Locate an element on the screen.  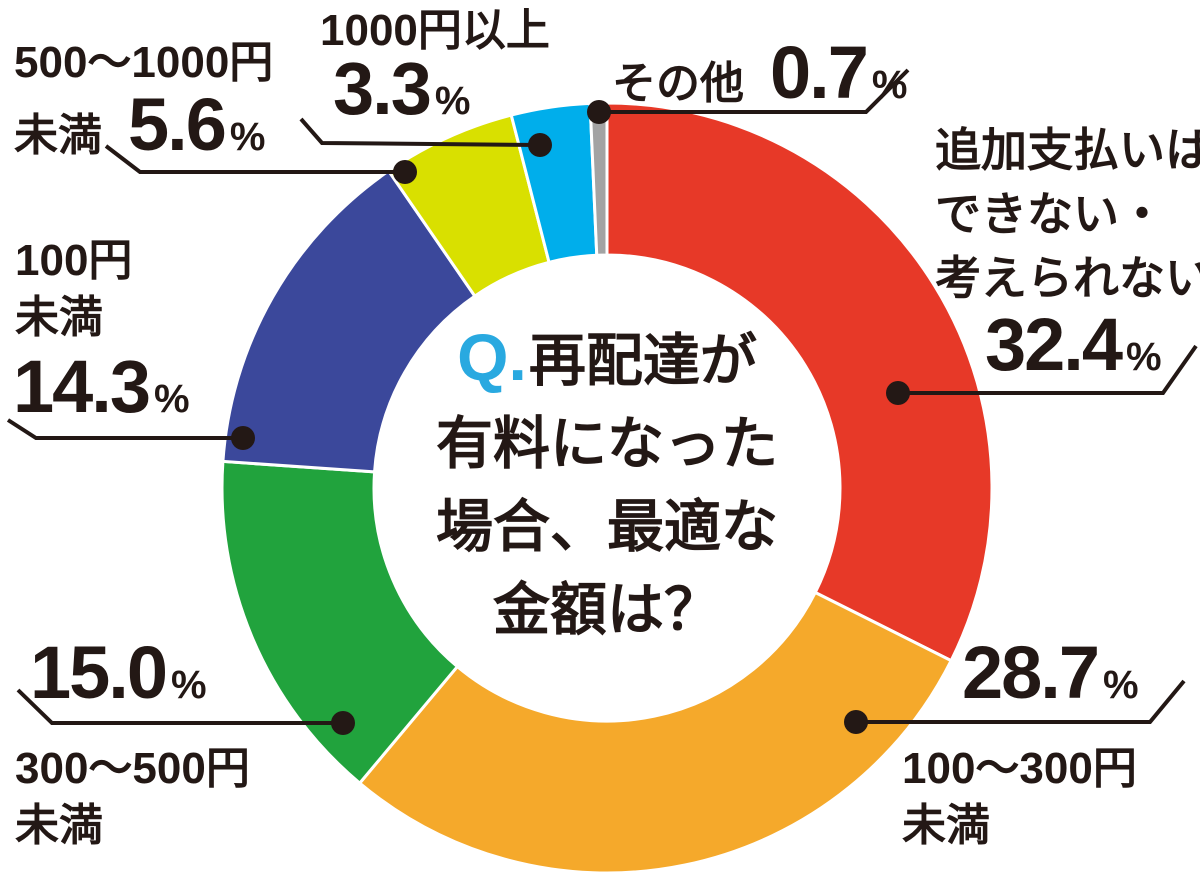
value-row-other: その他 0.7 % is located at coordinates (759, 73).